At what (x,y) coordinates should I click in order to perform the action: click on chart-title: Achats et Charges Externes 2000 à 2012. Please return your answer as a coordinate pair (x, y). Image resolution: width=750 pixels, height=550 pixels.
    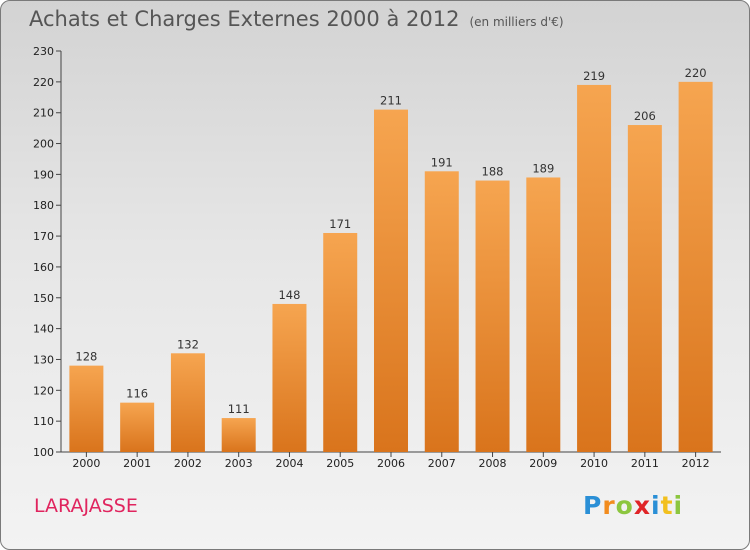
    Looking at the image, I should click on (244, 19).